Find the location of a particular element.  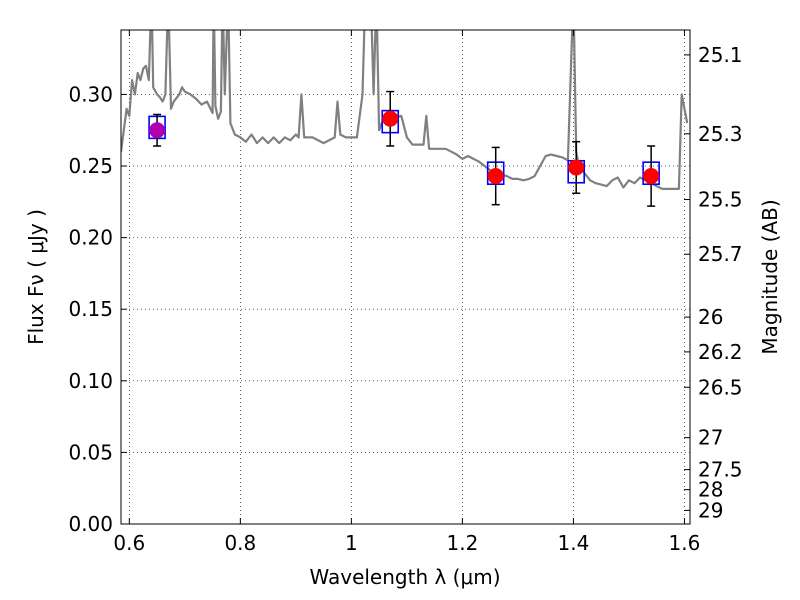

band-flux-boxes is located at coordinates (404, 147).